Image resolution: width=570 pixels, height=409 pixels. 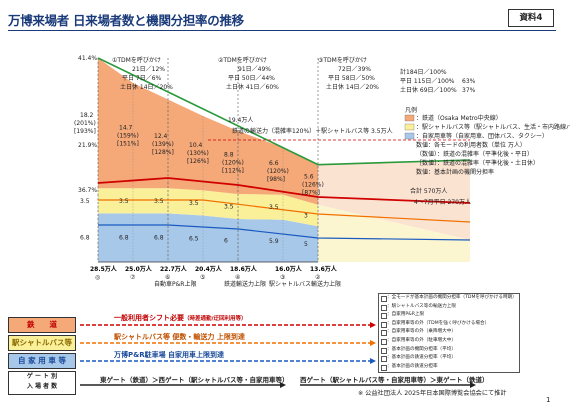 What do you see at coordinates (159, 201) in the screenshot?
I see `bus-value-2: 3.5` at bounding box center [159, 201].